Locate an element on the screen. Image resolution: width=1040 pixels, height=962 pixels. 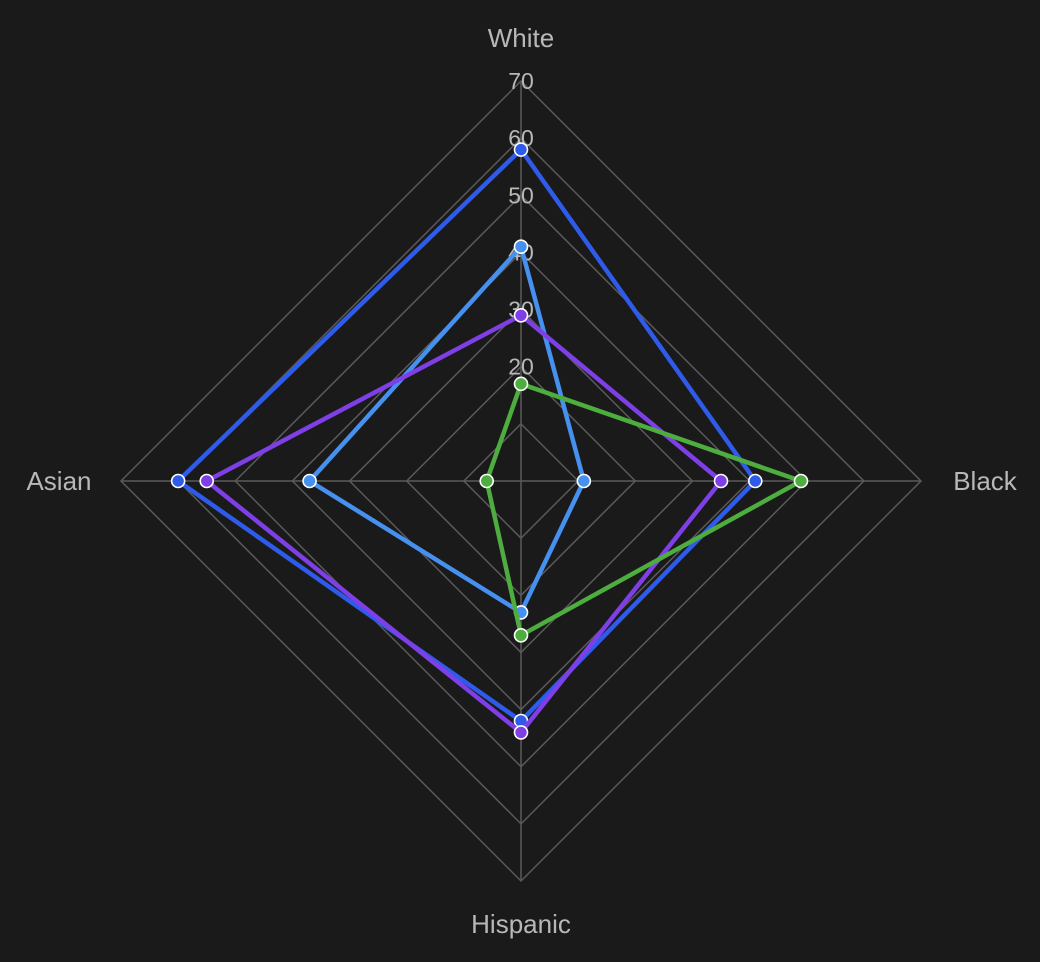
axis-label-hispanic: Hispanic is located at coordinates (521, 924).